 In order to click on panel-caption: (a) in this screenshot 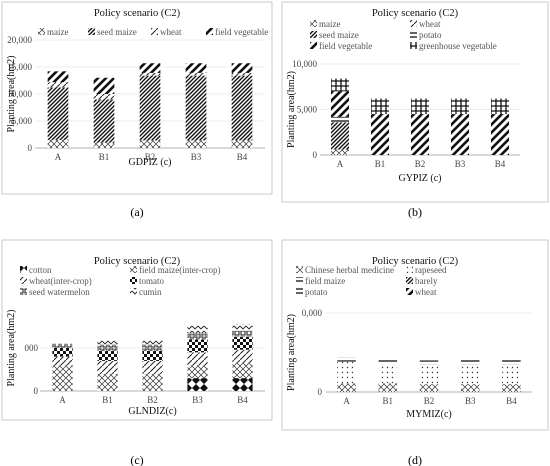, I will do `click(136, 212)`.